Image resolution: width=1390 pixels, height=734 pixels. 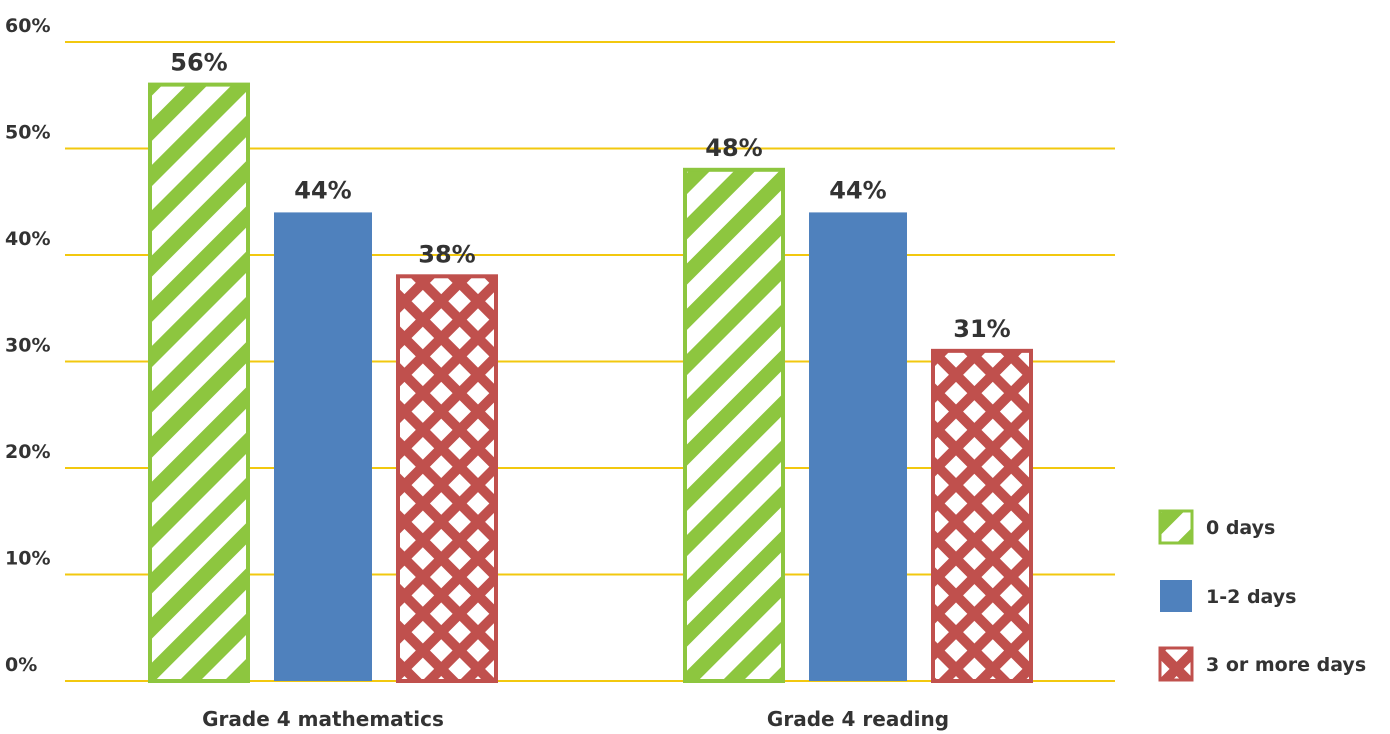 I want to click on legend-label: 1-2 days, so click(x=1251, y=597).